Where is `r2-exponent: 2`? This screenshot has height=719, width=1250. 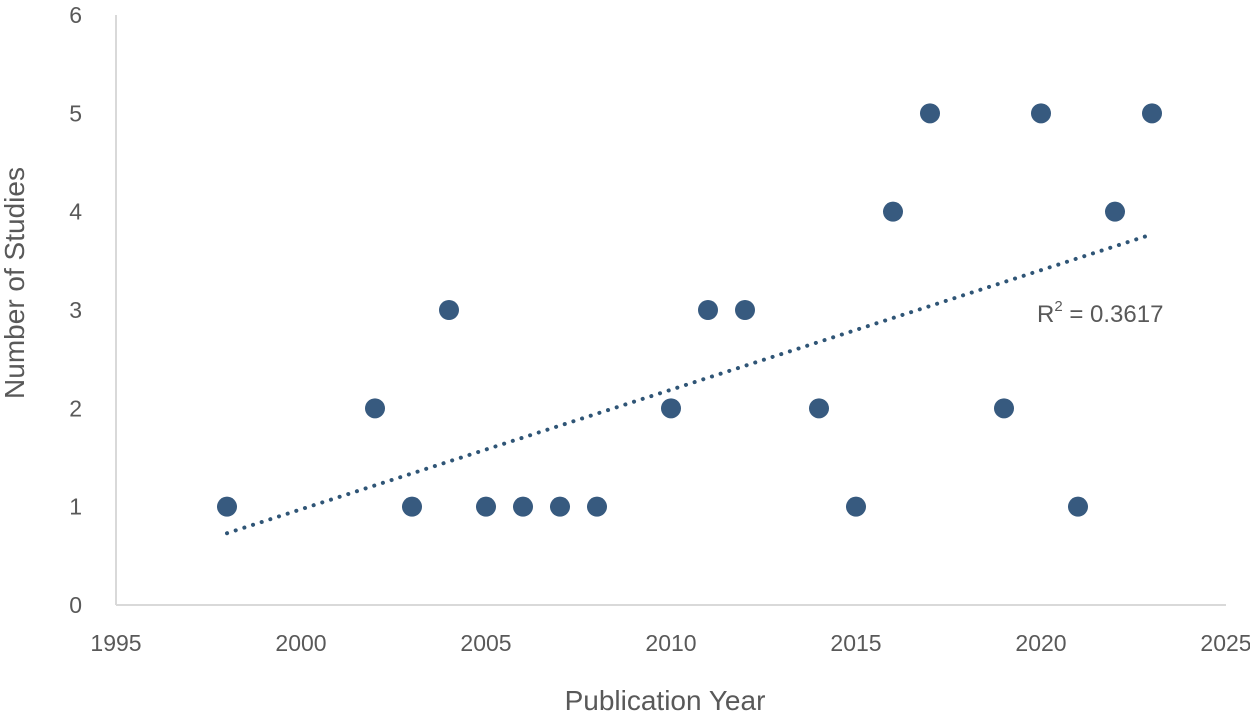
r2-exponent: 2 is located at coordinates (1058, 306).